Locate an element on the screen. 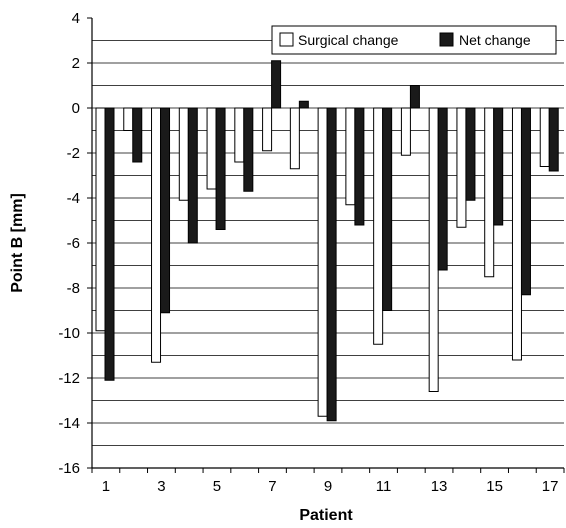 The width and height of the screenshot is (566, 528). x-tick-label: 11 is located at coordinates (384, 486).